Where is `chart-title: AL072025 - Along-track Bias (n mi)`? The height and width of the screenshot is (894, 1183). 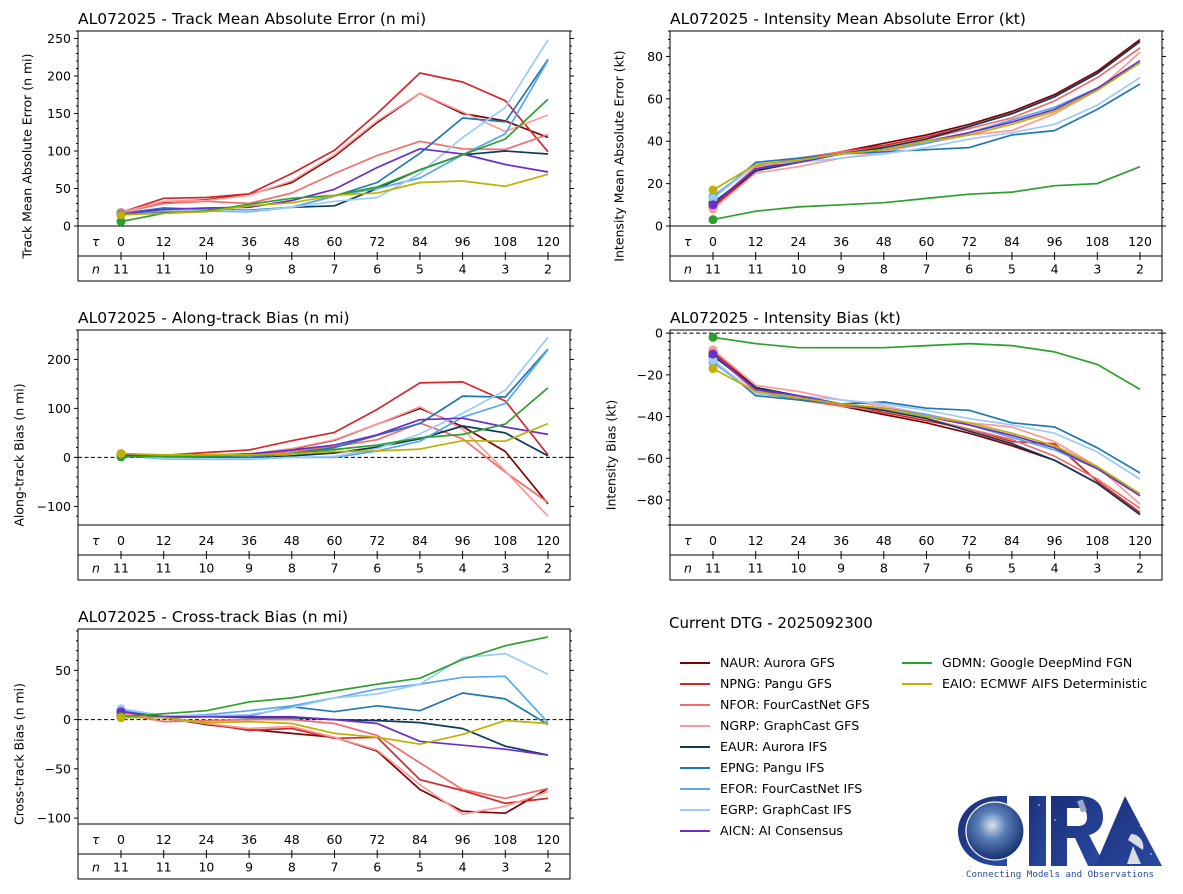
chart-title: AL072025 - Along-track Bias (n mi) is located at coordinates (214, 318).